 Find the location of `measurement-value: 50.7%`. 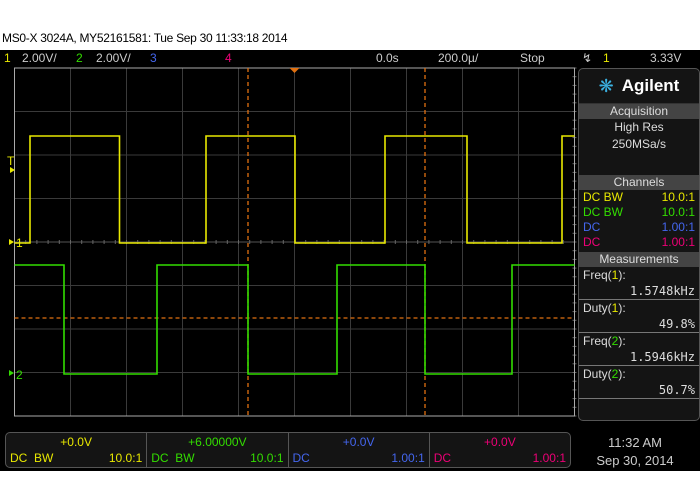

measurement-value: 50.7% is located at coordinates (639, 390).